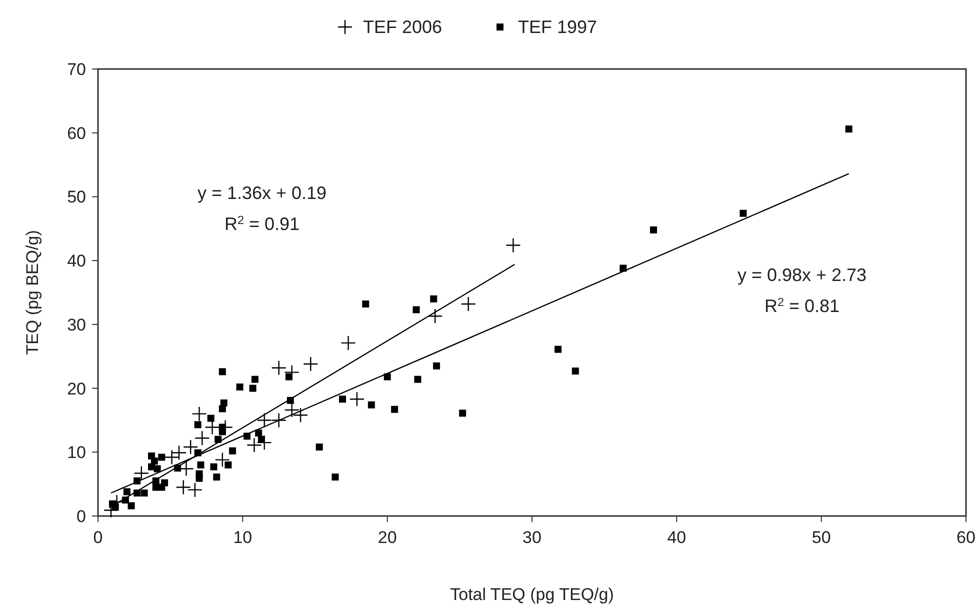 This screenshot has height=609, width=980. What do you see at coordinates (81, 516) in the screenshot?
I see `y-tick-label: 0` at bounding box center [81, 516].